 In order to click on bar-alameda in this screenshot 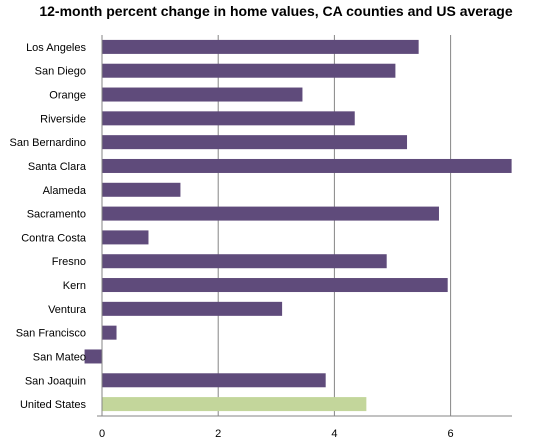, I will do `click(141, 189)`.